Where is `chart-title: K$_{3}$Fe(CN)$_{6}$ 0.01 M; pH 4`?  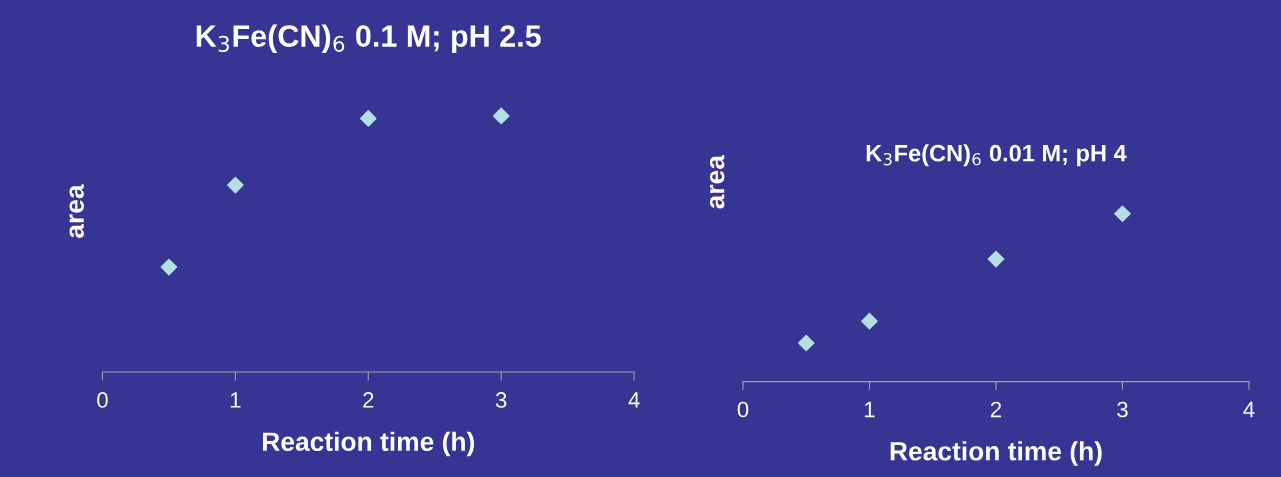
chart-title: K$_{3}$Fe(CN)$_{6}$ 0.01 M; pH 4 is located at coordinates (996, 155).